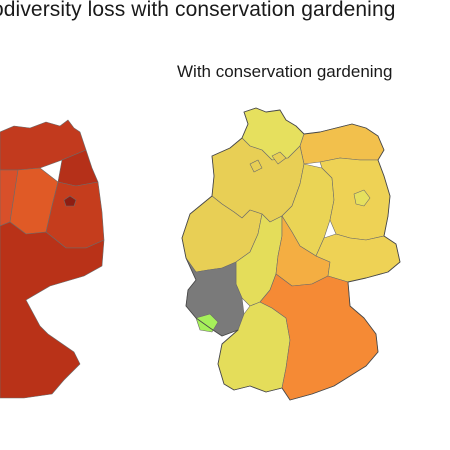 The width and height of the screenshot is (450, 450). I want to click on state-bremen, so click(256, 166).